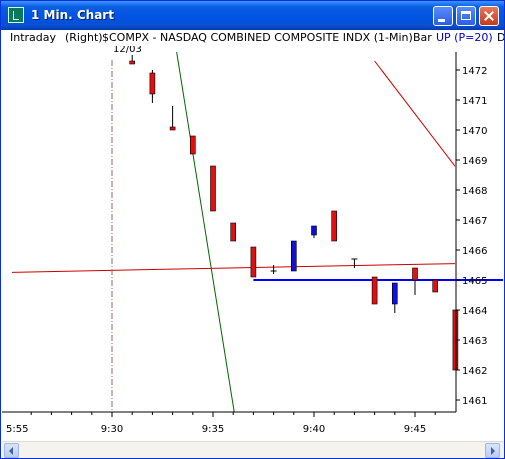 The image size is (505, 459). What do you see at coordinates (252, 15) in the screenshot?
I see `title-bar: 1 Min. Chart` at bounding box center [252, 15].